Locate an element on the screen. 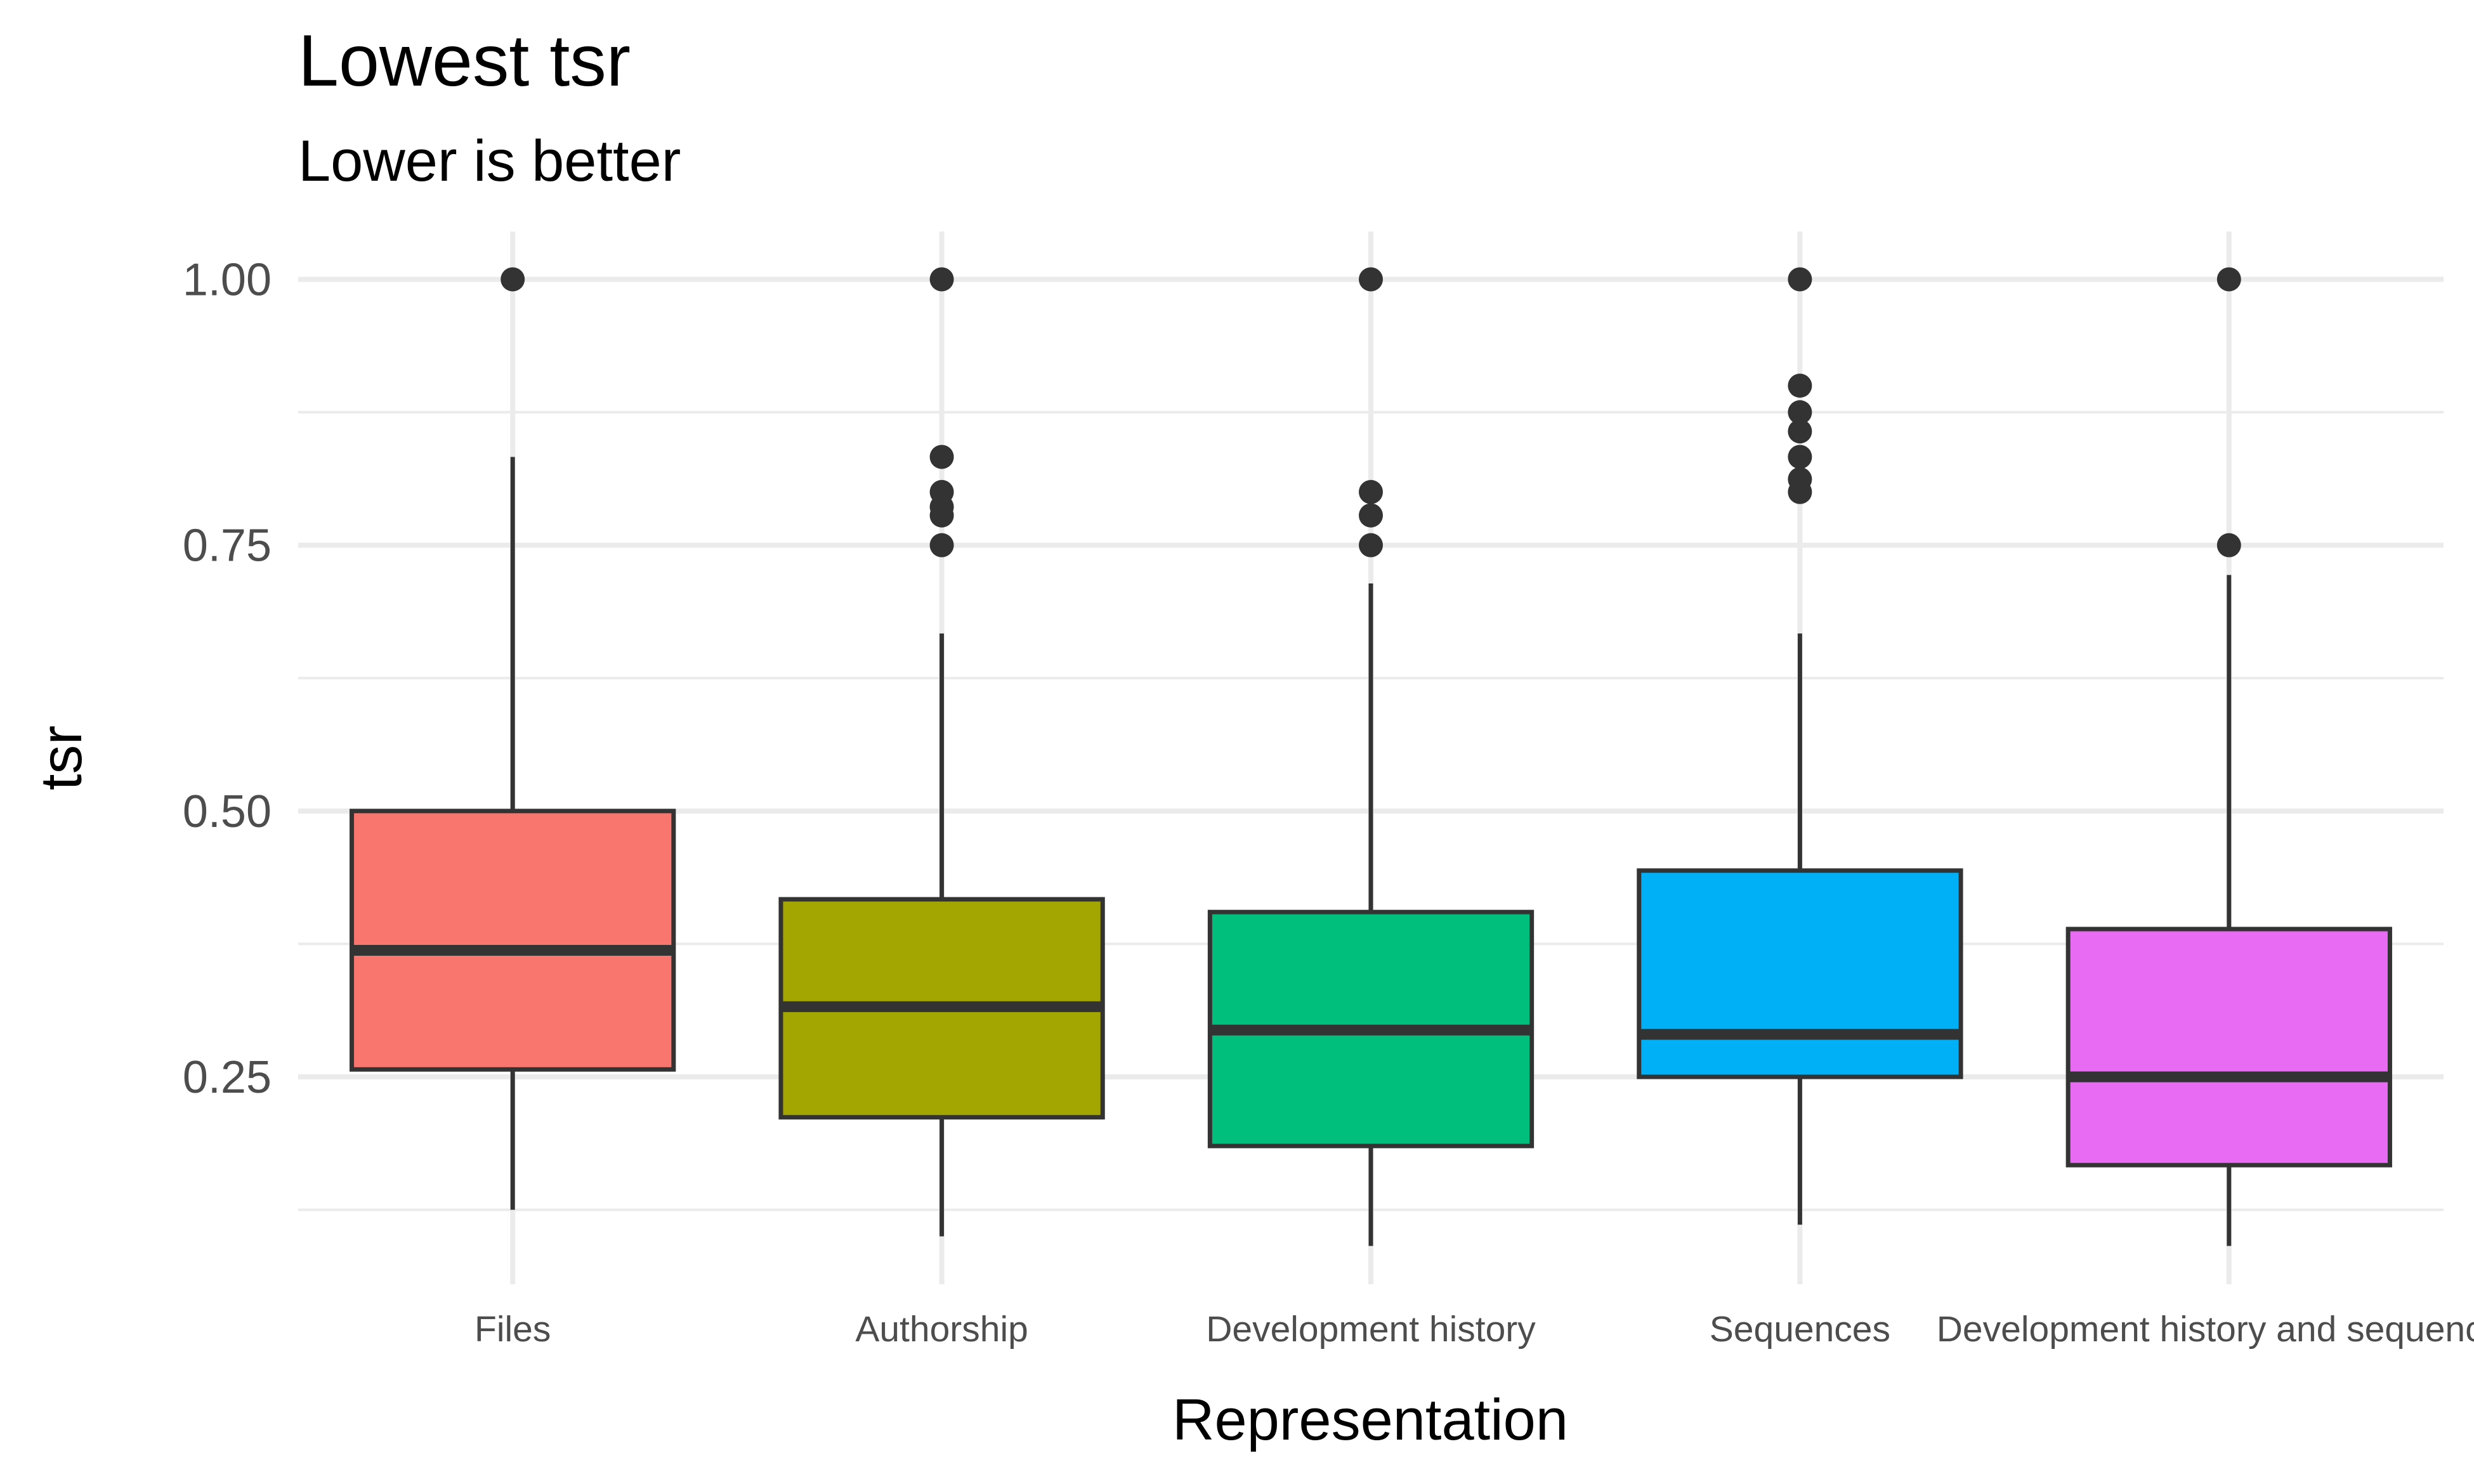  x-tick-label: Authorship is located at coordinates (941, 1329).